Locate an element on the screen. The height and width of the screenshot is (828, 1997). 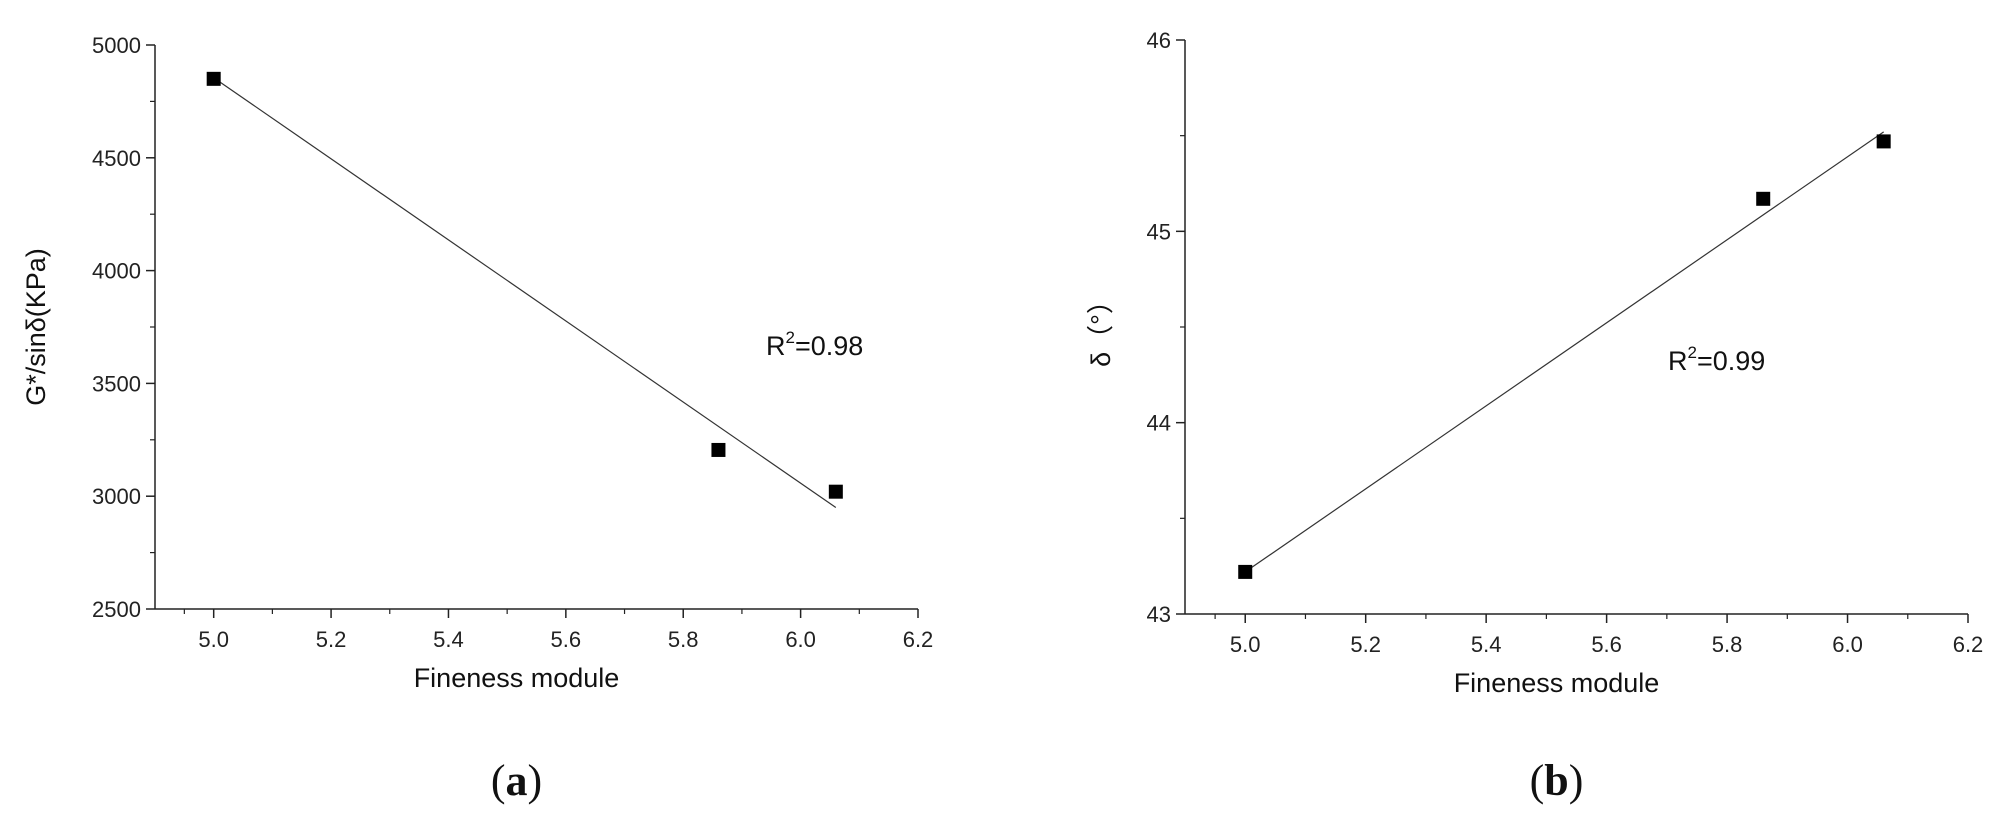
r-squared-annotation: R2=0.99 is located at coordinates (1716, 359).